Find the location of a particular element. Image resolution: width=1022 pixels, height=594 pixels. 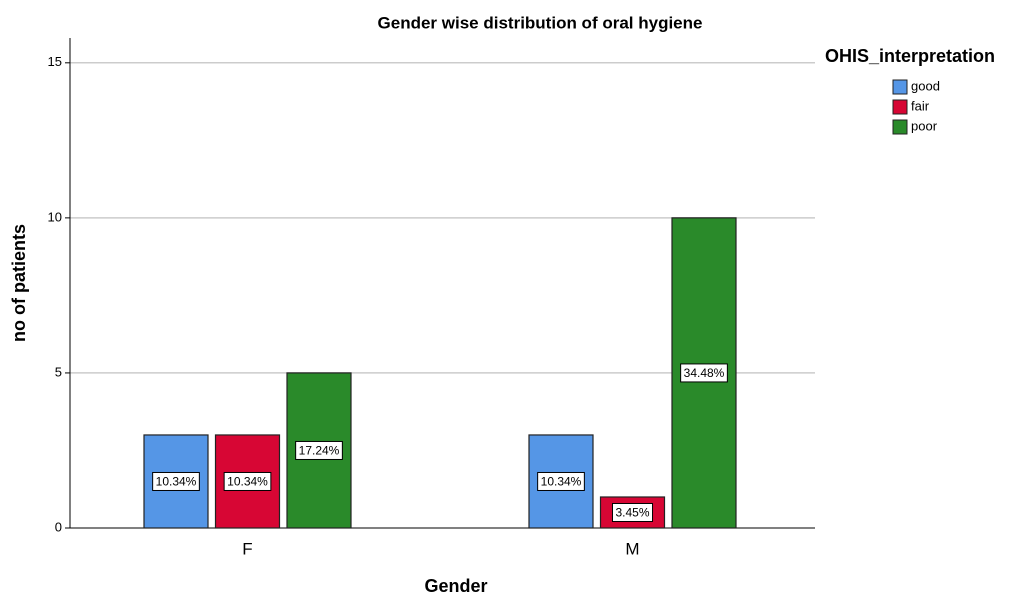

x-tick-label: F is located at coordinates (247, 548).